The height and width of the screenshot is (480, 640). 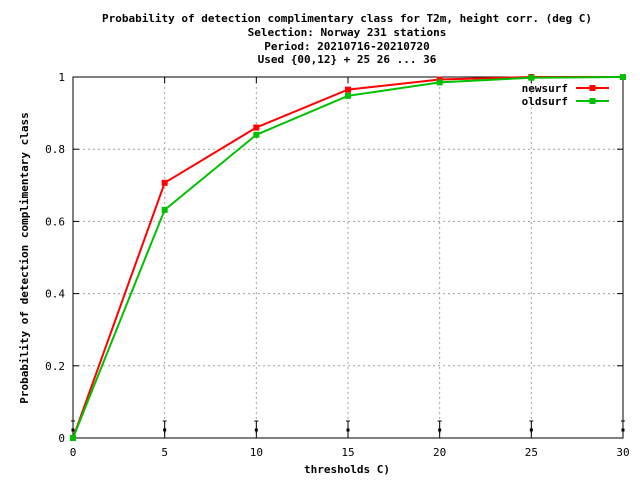 I want to click on x-tick-label: 15, so click(x=347, y=452).